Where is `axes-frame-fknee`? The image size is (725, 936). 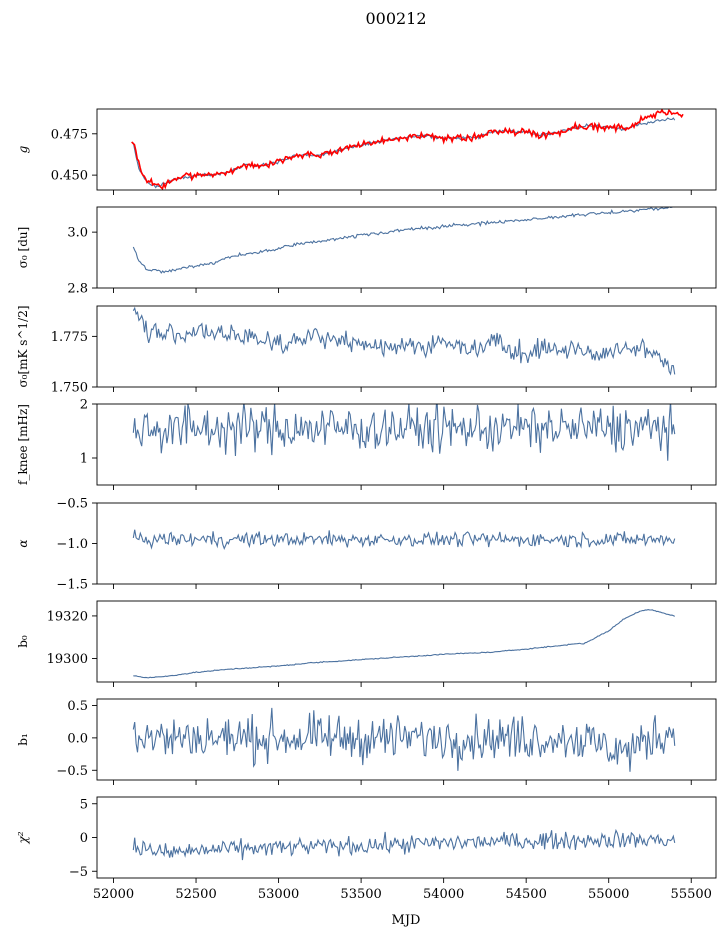 axes-frame-fknee is located at coordinates (406, 444).